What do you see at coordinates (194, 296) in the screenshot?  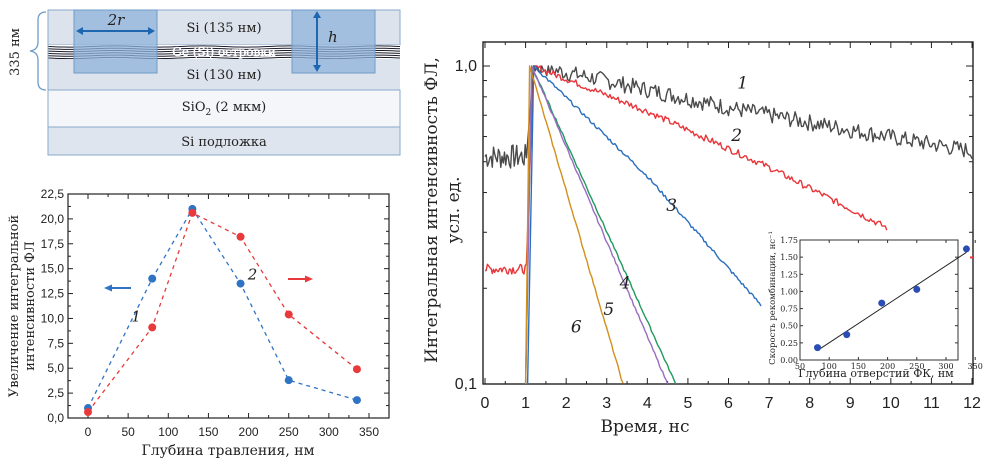 I see `left-chart-labels: 12` at bounding box center [194, 296].